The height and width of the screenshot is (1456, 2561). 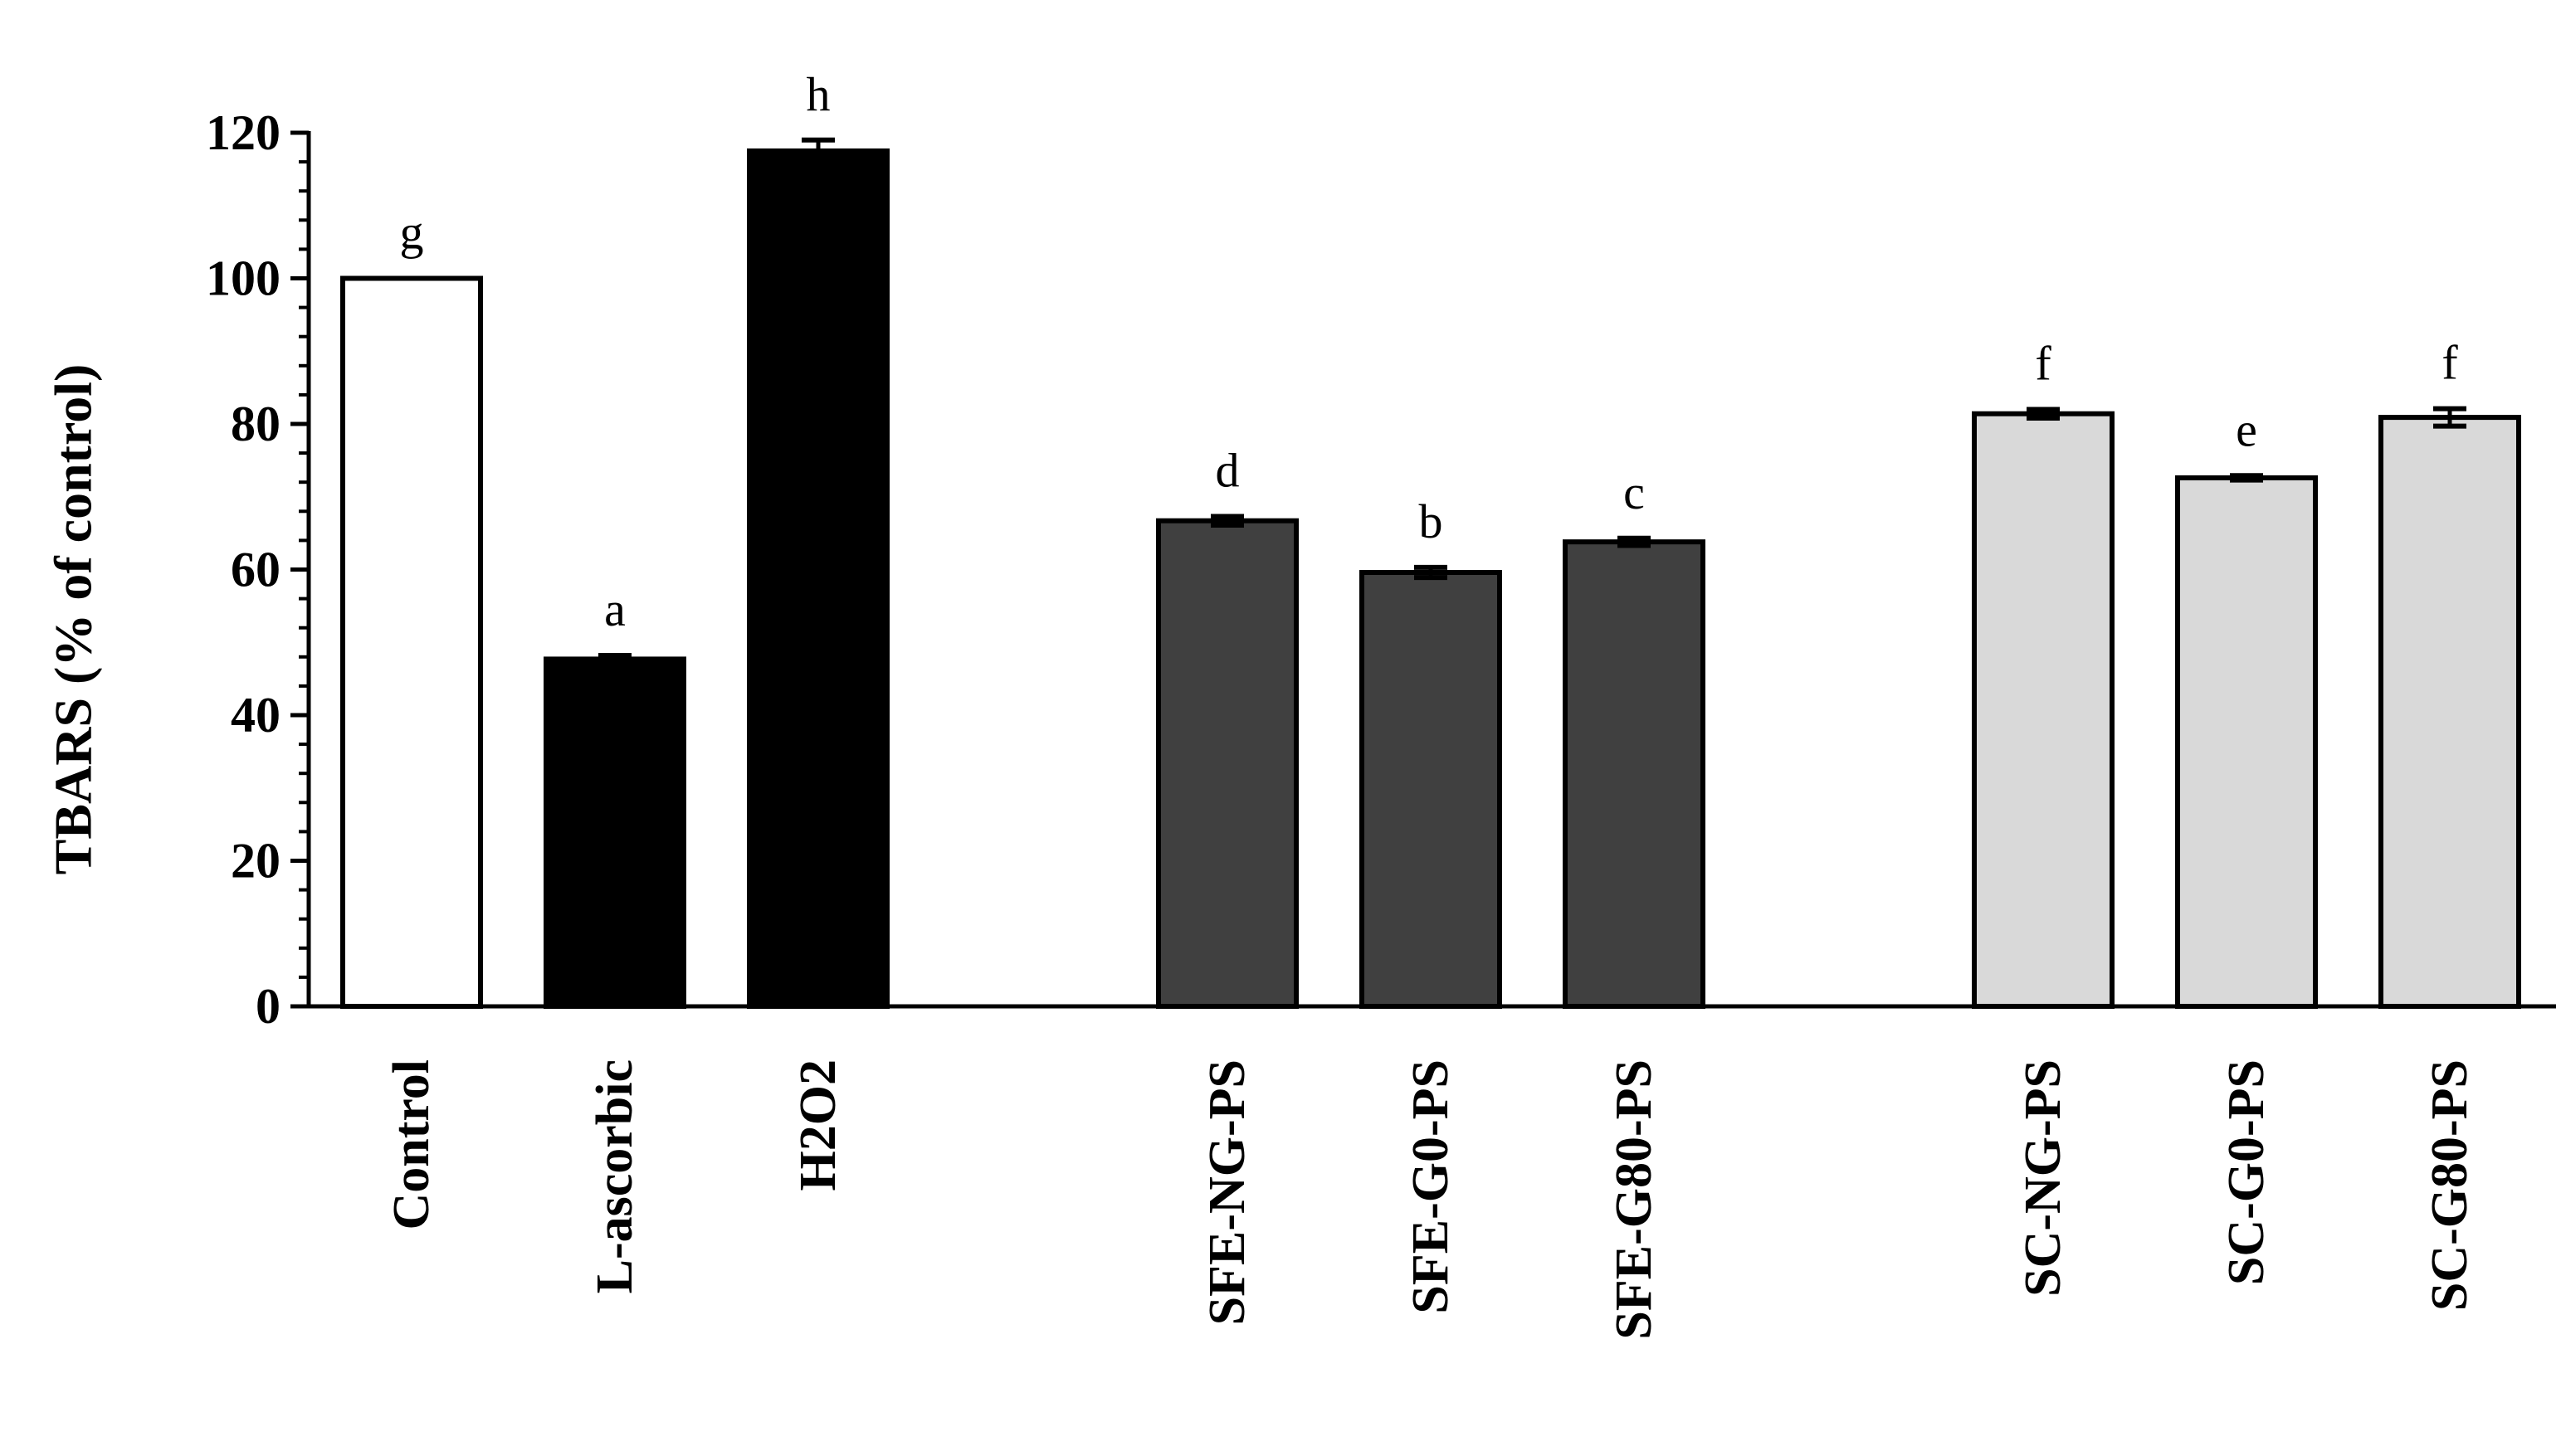 What do you see at coordinates (819, 151) in the screenshot?
I see `error-bar-h2o2` at bounding box center [819, 151].